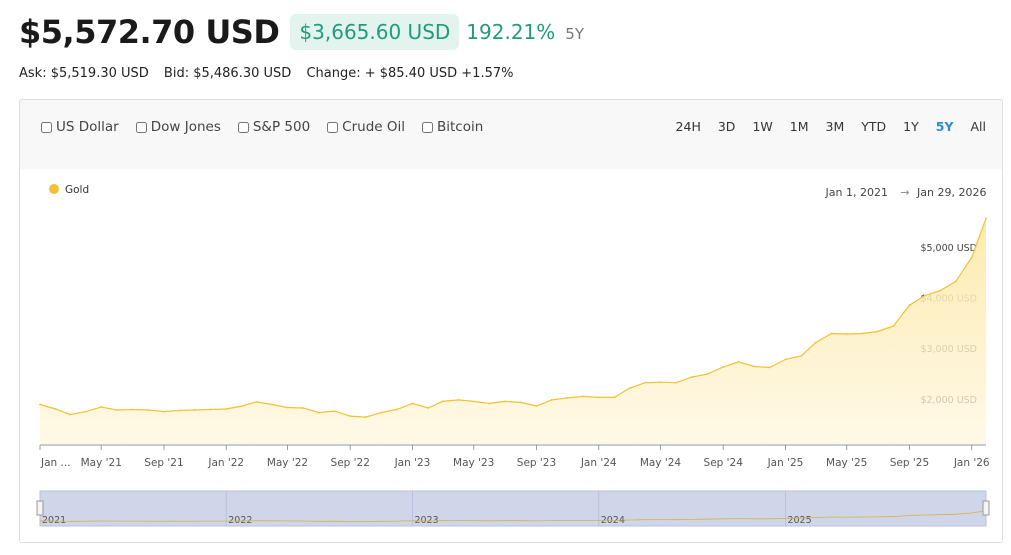 The width and height of the screenshot is (1011, 555). Describe the element at coordinates (54, 189) in the screenshot. I see `legend-gold-marker` at that location.